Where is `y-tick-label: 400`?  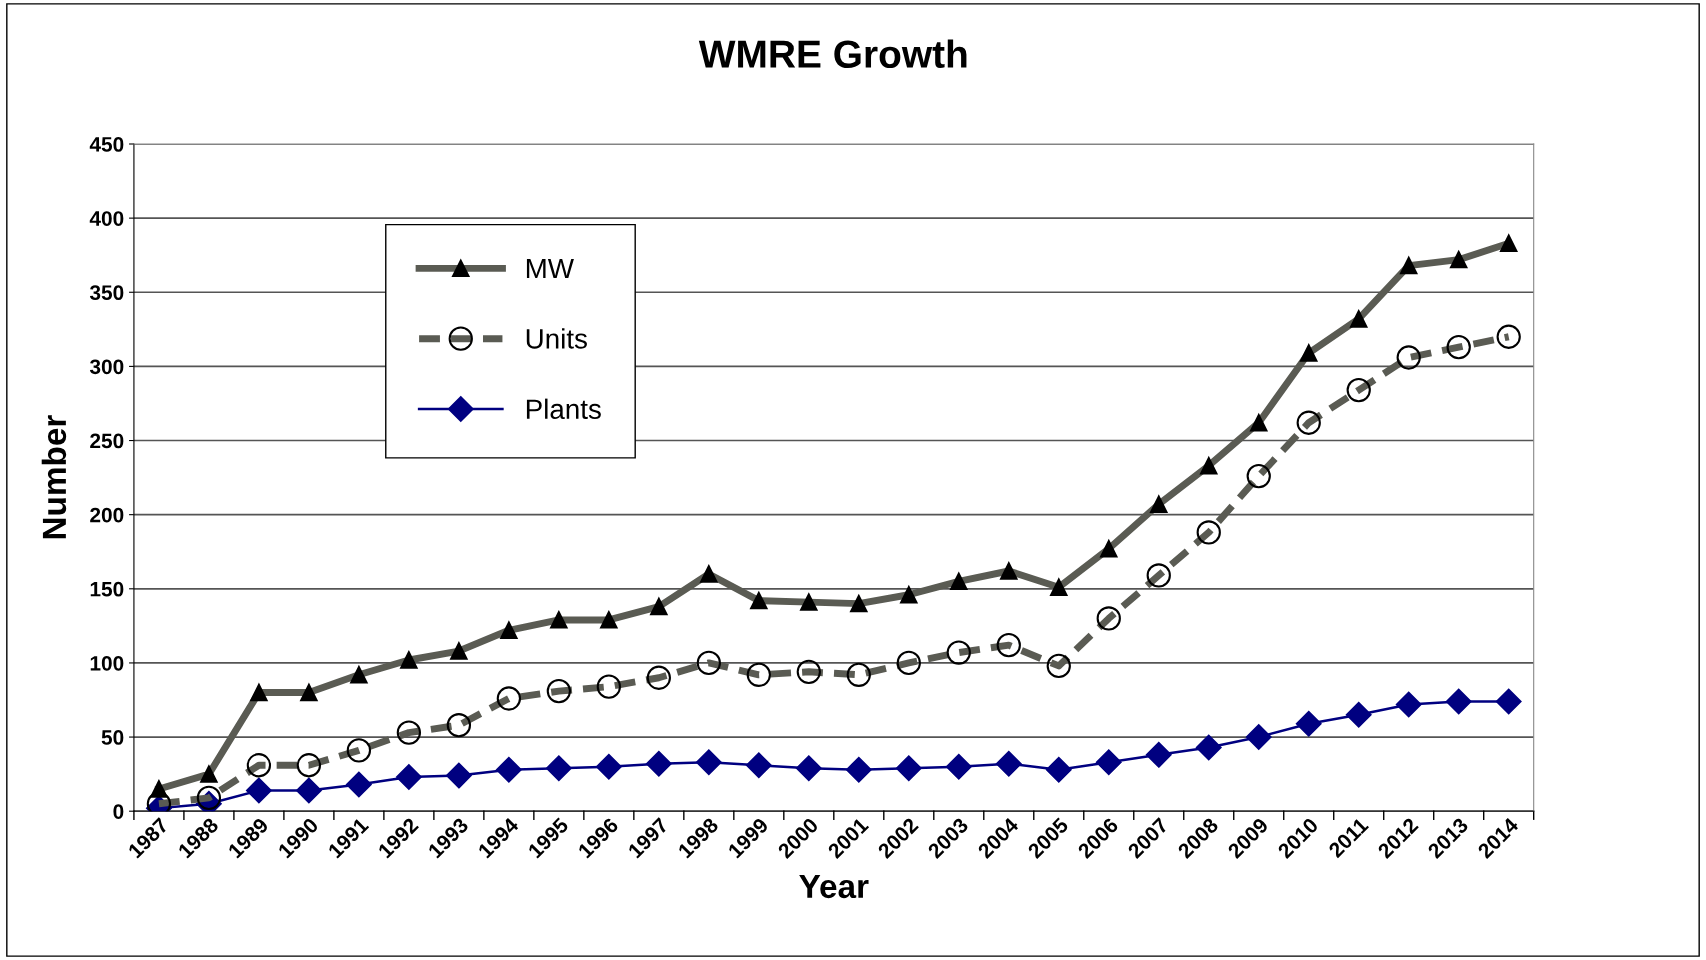
y-tick-label: 400 is located at coordinates (106, 218).